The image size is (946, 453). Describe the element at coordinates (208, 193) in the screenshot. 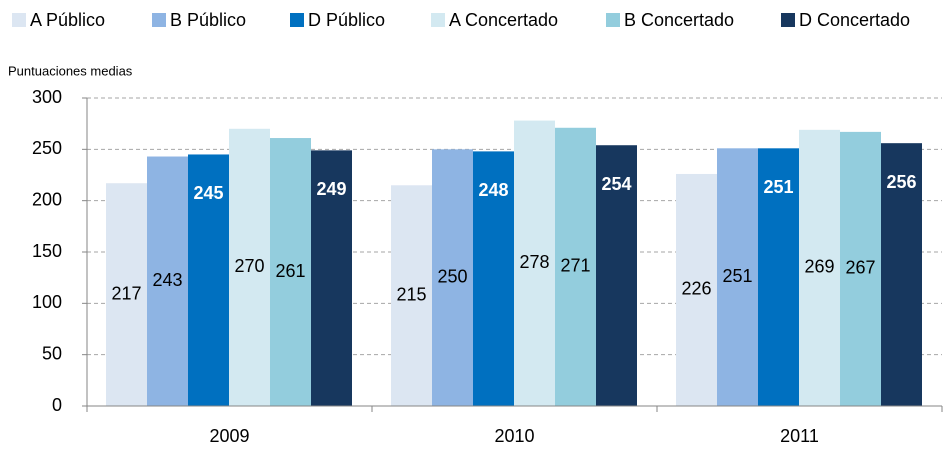

I see `data-label: 245` at that location.